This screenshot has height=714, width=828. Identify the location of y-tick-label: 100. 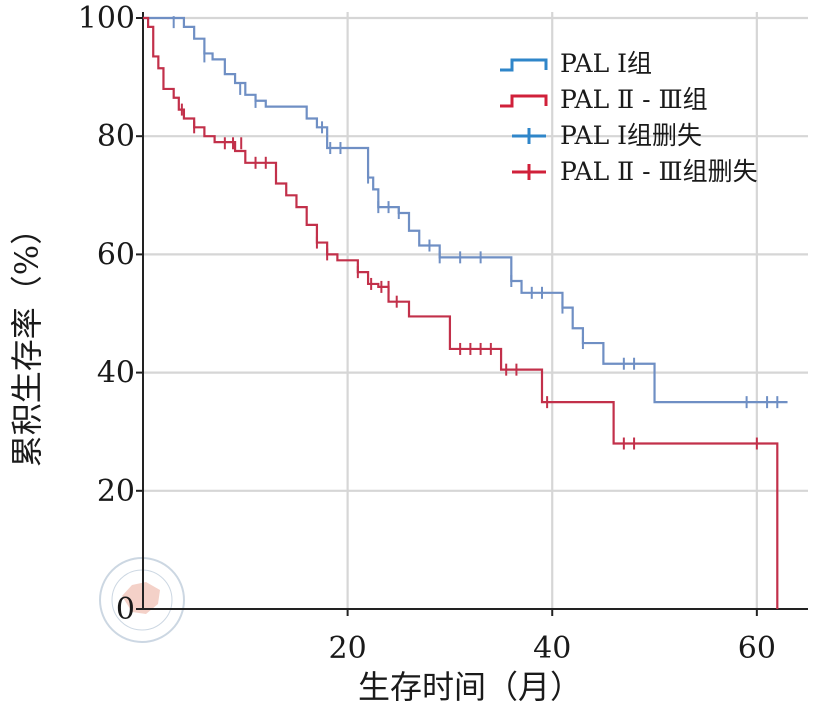
(106, 18).